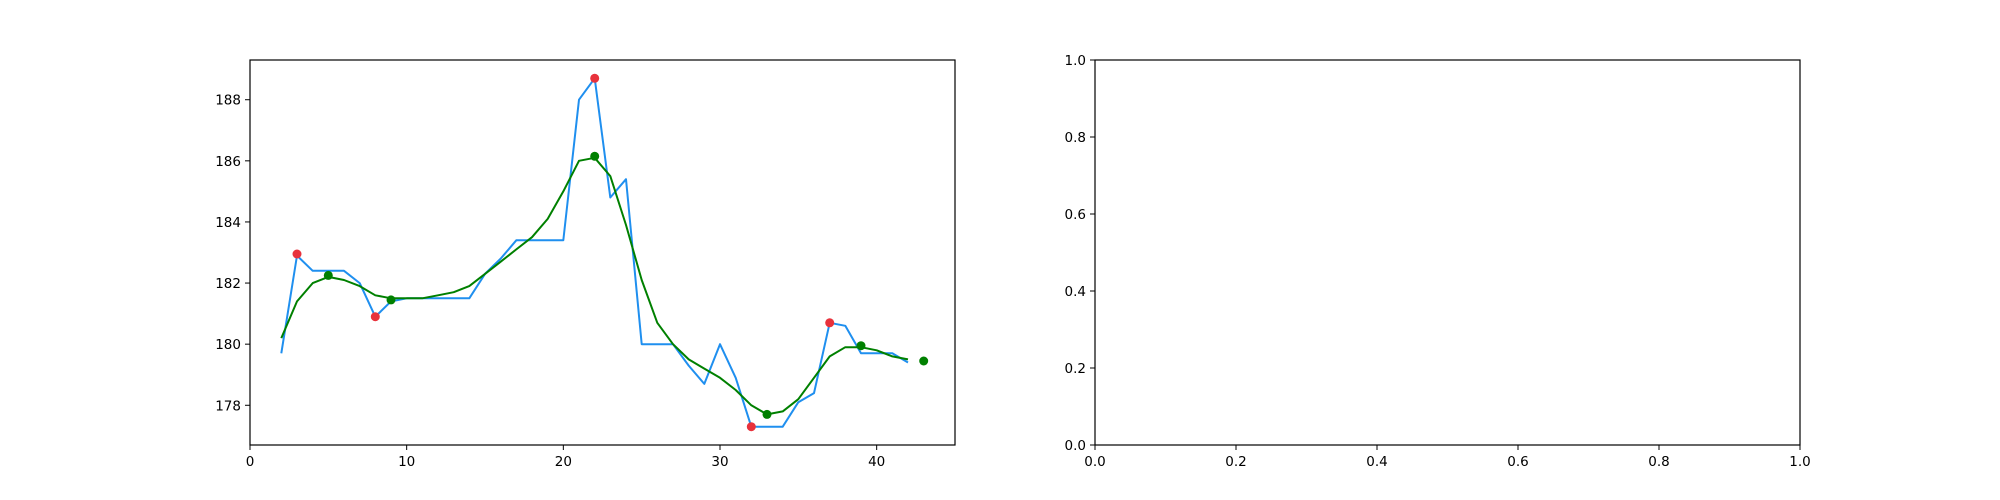 The image size is (2000, 500). Describe the element at coordinates (1075, 215) in the screenshot. I see `y-tick-label: 0.6` at that location.